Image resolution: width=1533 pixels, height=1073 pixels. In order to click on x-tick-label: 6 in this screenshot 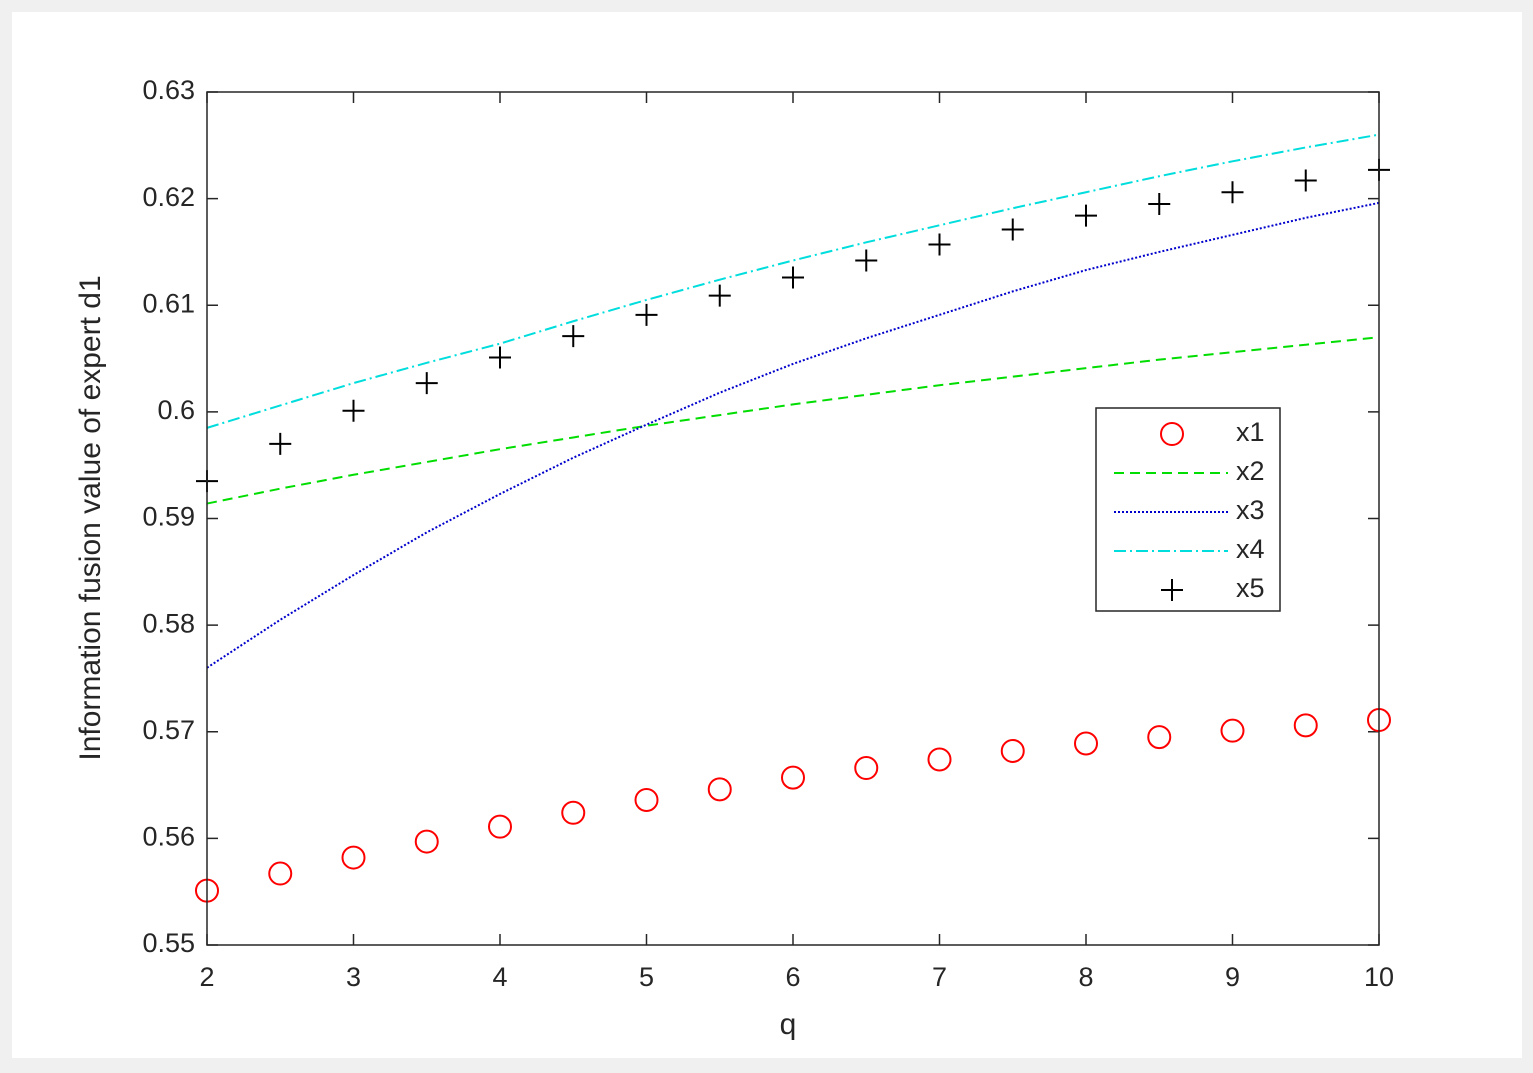, I will do `click(792, 977)`.